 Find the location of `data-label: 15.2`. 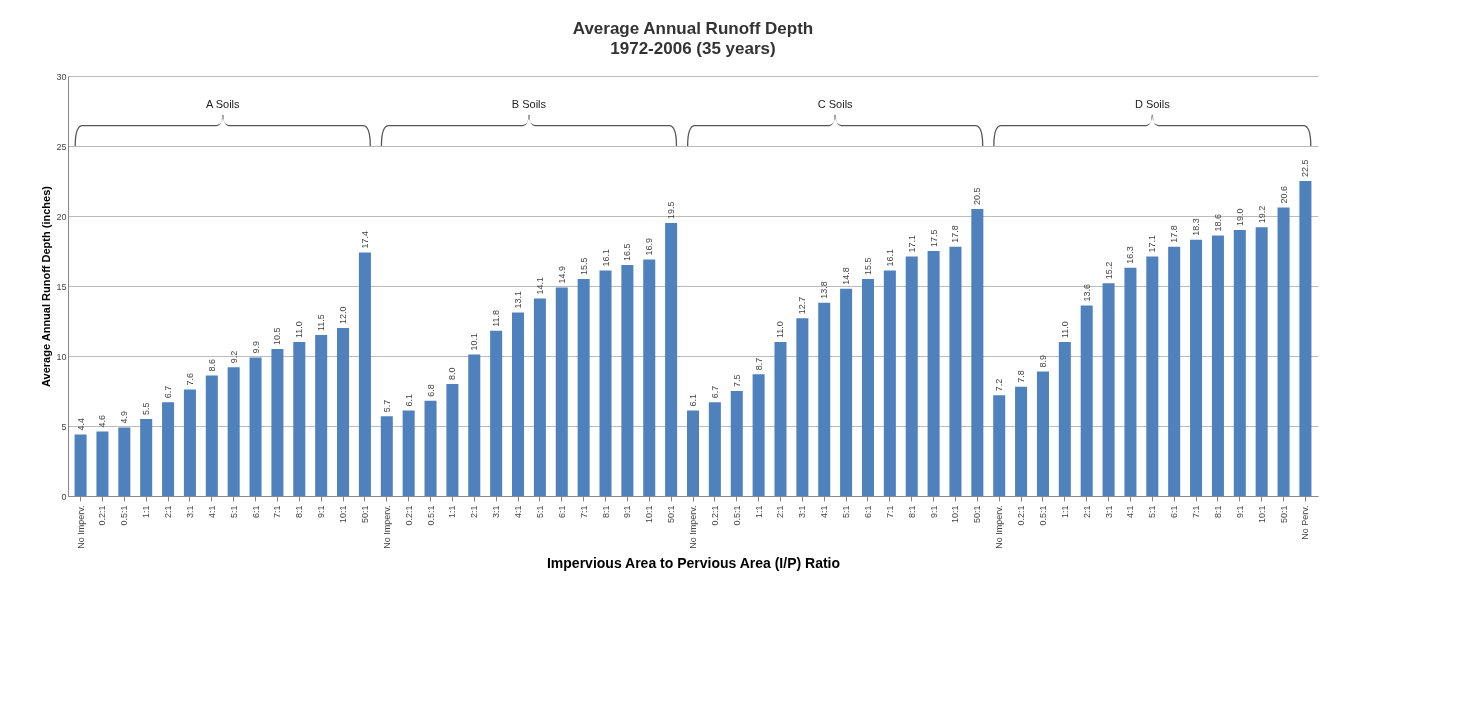

data-label: 15.2 is located at coordinates (1108, 270).